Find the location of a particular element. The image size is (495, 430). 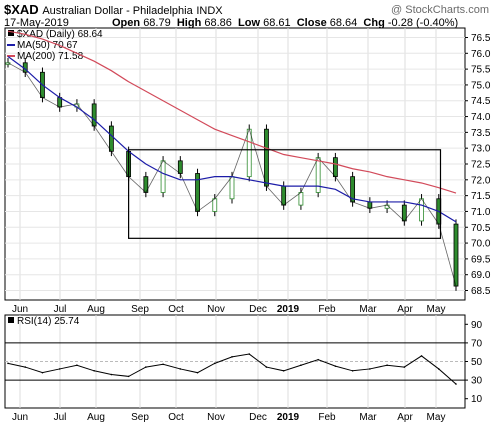

rsi-xlabel-9: Mar is located at coordinates (368, 417).